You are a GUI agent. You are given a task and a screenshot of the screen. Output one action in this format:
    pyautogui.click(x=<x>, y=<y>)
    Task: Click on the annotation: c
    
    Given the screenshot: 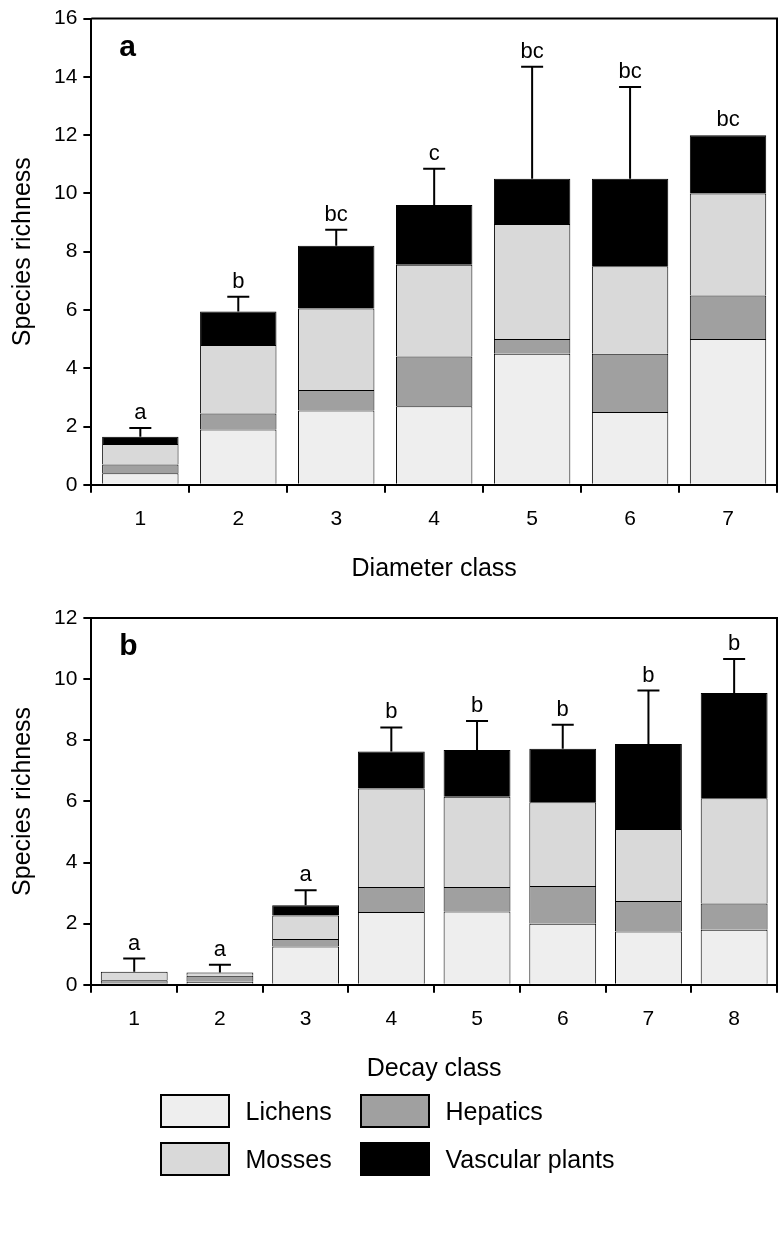 What is the action you would take?
    pyautogui.click(x=434, y=152)
    